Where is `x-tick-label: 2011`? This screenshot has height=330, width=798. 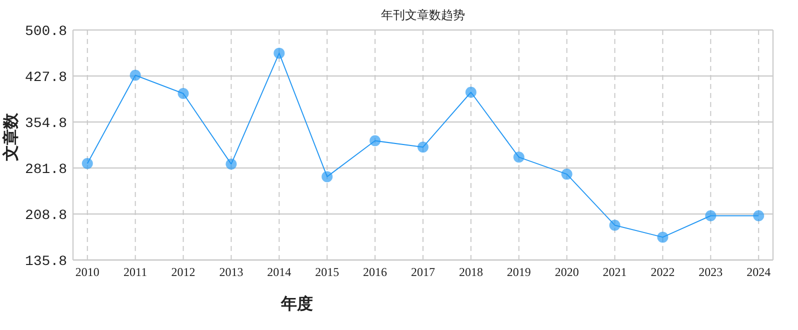
x-tick-label: 2011 is located at coordinates (136, 272).